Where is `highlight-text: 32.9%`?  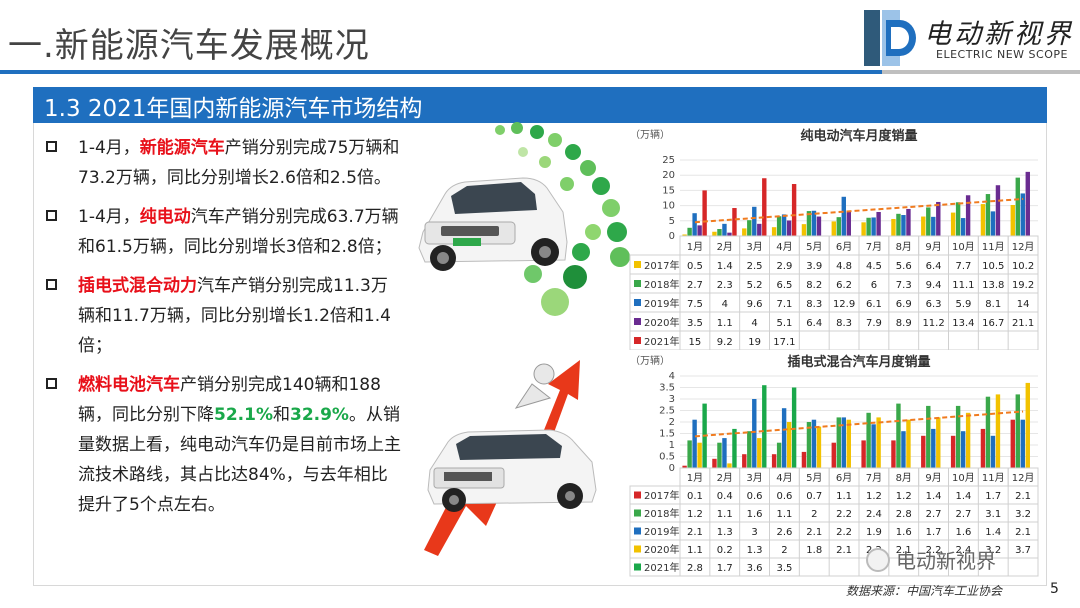 highlight-text: 32.9% is located at coordinates (319, 415).